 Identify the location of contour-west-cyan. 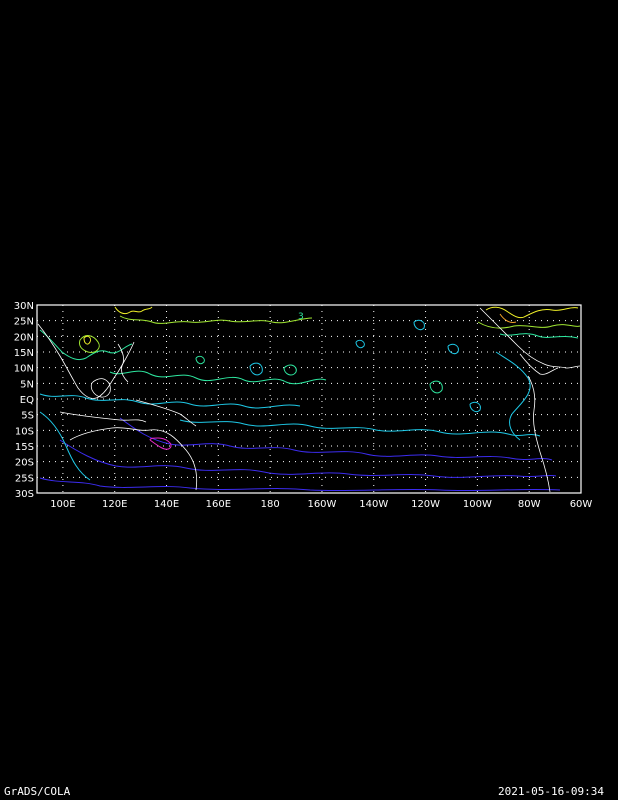
(65, 446).